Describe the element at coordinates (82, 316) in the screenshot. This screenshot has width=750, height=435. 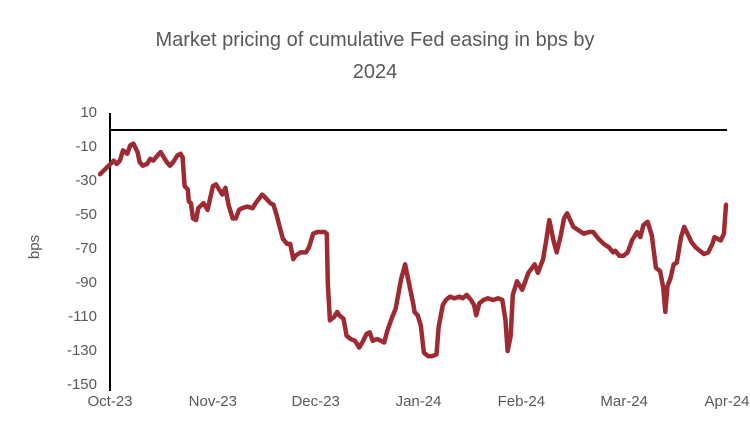
I see `y-tick-label: -110` at that location.